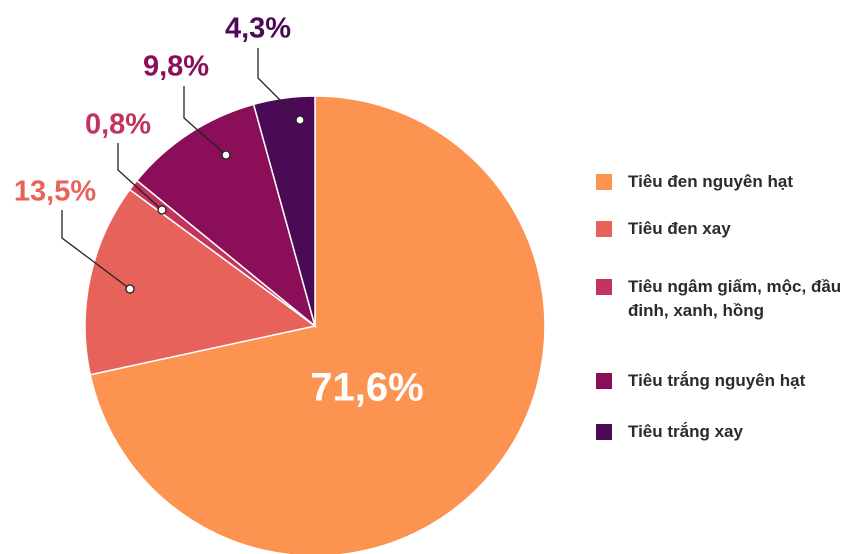 The image size is (850, 554). Describe the element at coordinates (258, 29) in the screenshot. I see `slice-label: 4,3%` at that location.